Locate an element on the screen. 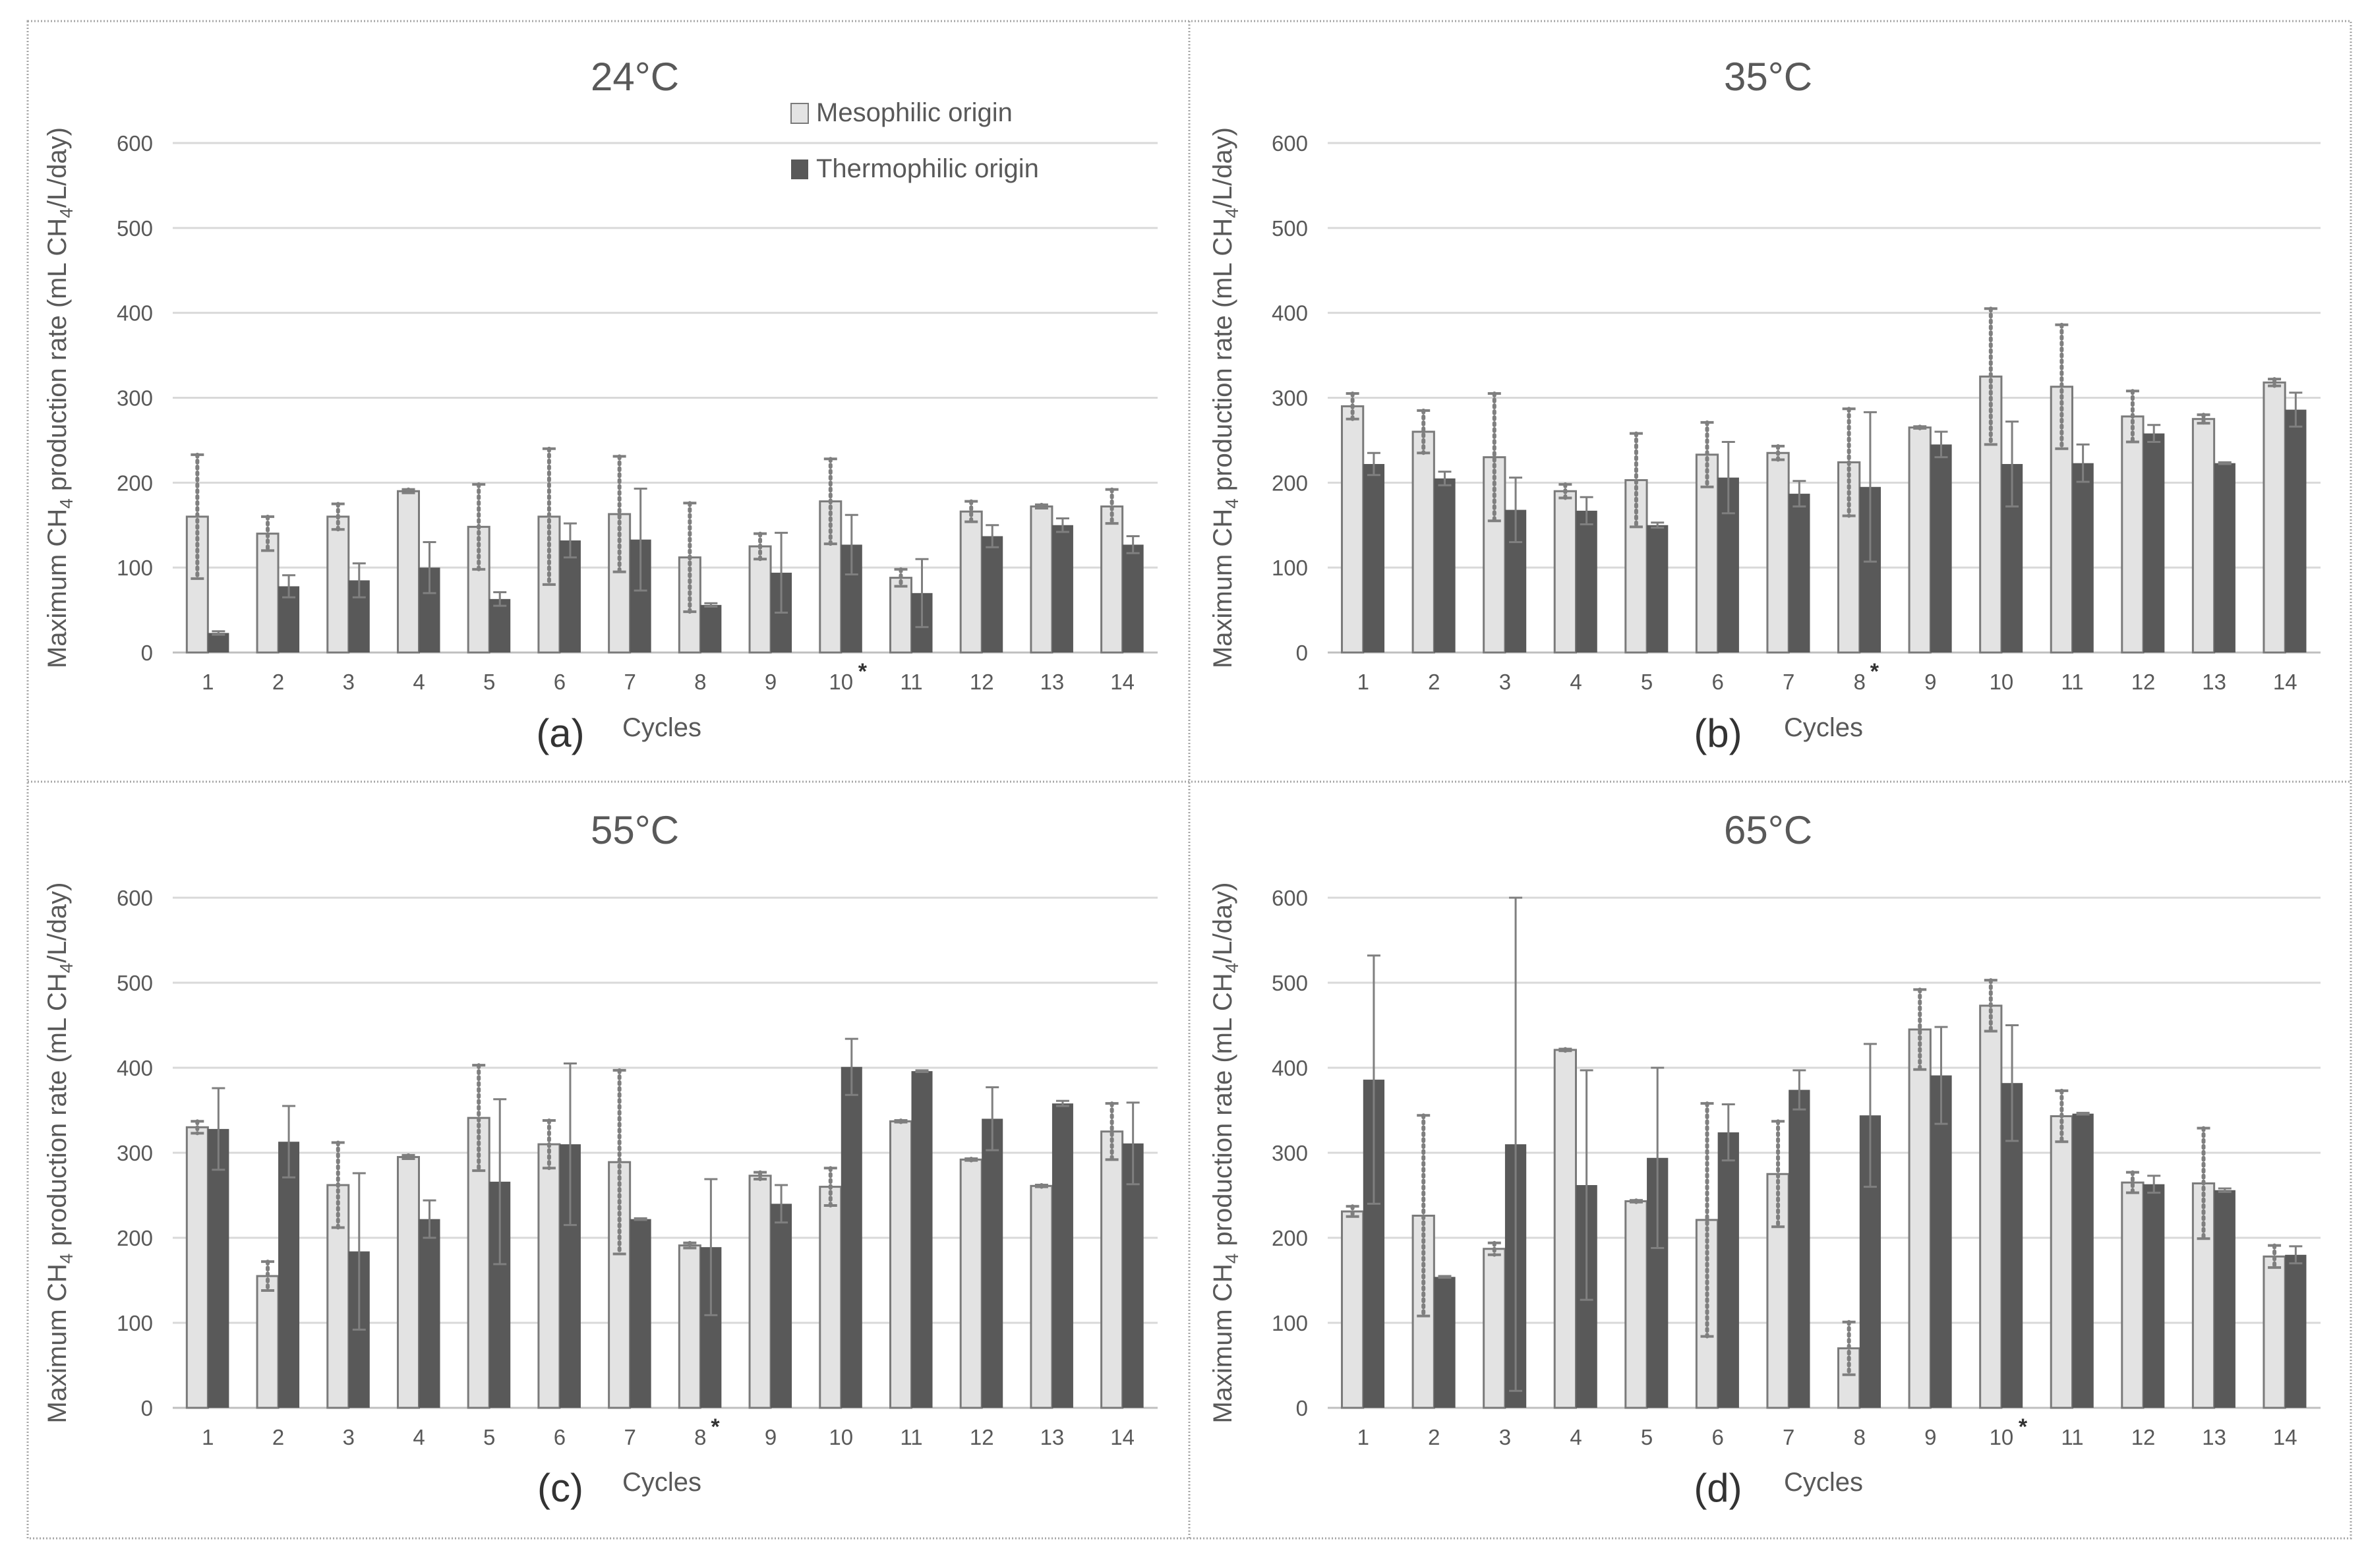 The height and width of the screenshot is (1568, 2368). chart-title: 35°C is located at coordinates (1768, 77).